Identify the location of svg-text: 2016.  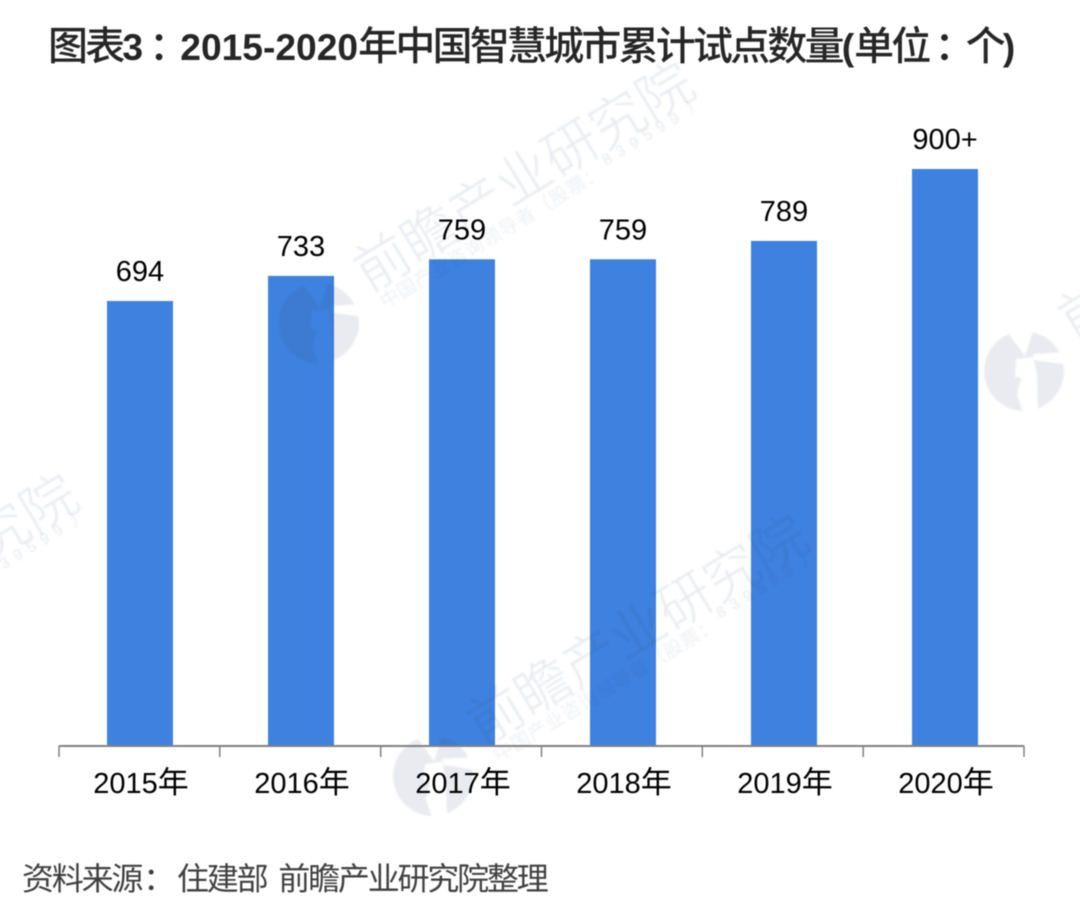
(286, 784).